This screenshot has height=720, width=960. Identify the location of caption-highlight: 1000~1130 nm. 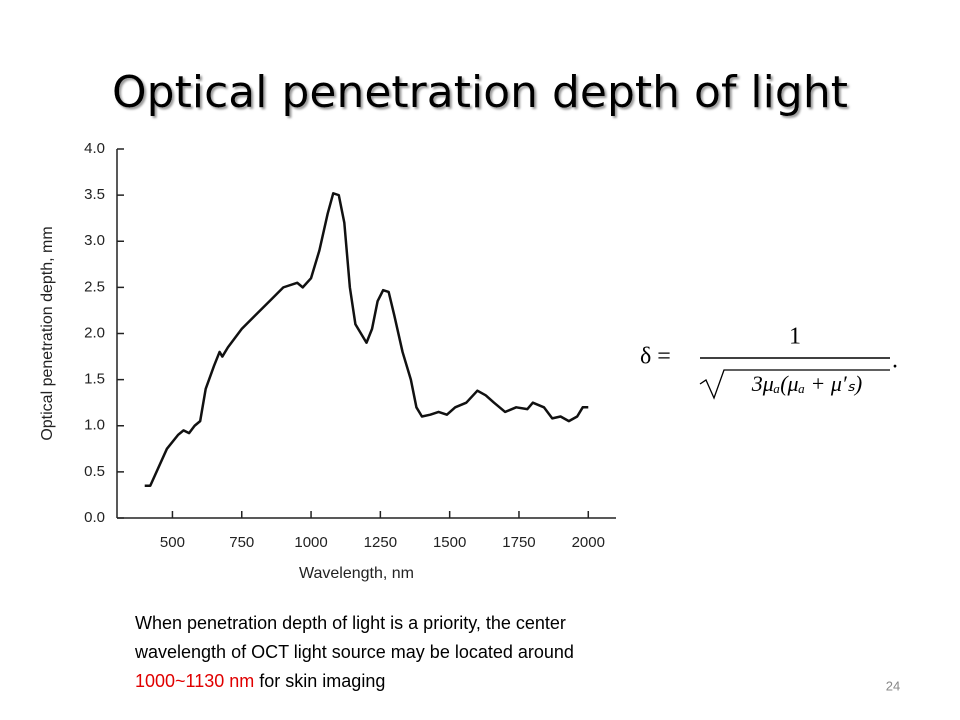
(194, 681).